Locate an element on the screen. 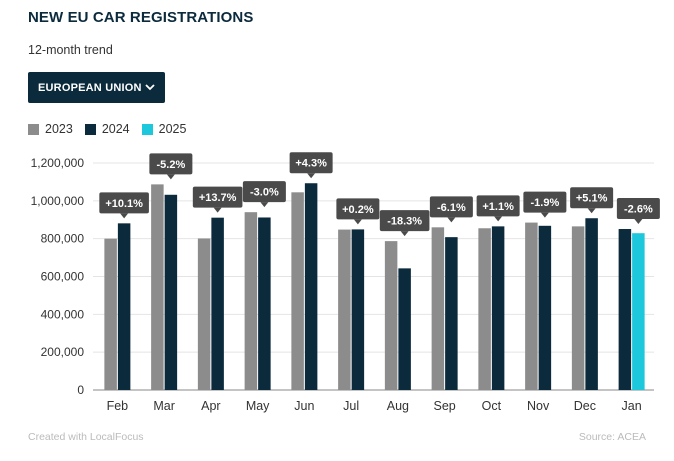 The image size is (674, 461). annotation-label: +10.1% is located at coordinates (124, 204).